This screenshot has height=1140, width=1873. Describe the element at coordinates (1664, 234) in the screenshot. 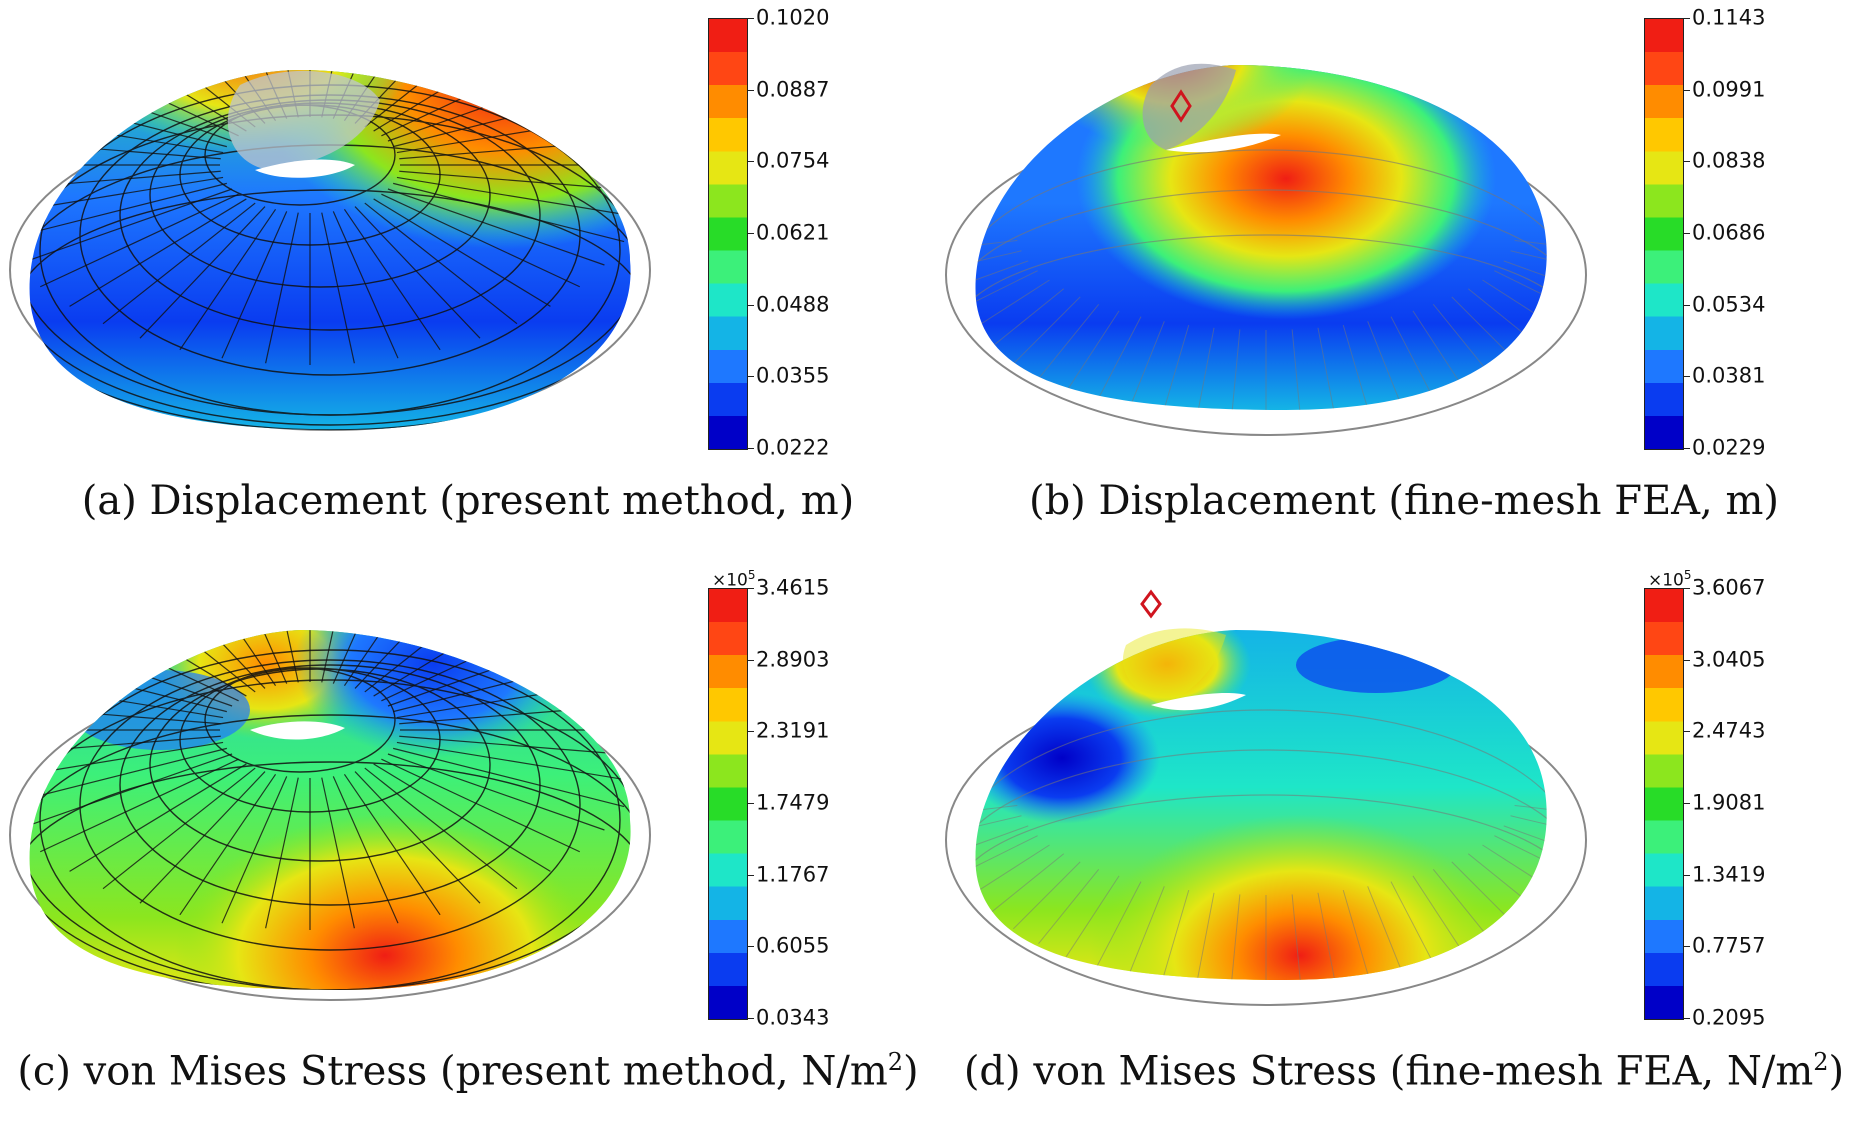

I see `colorbar-b` at that location.